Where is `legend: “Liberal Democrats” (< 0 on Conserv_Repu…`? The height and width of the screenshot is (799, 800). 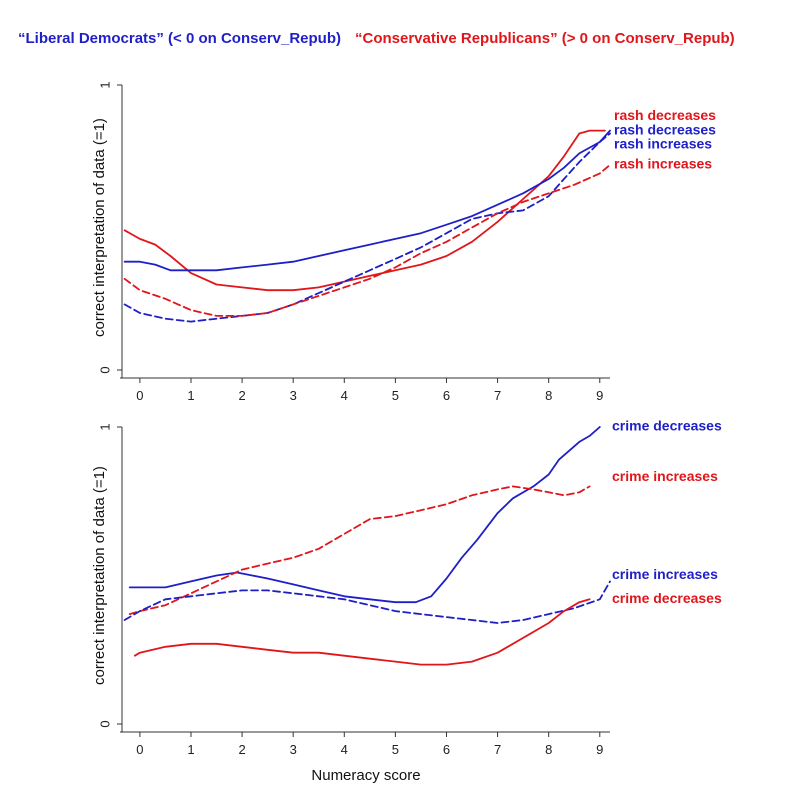
legend: “Liberal Democrats” (< 0 on Conserv_Repu… is located at coordinates (400, 42).